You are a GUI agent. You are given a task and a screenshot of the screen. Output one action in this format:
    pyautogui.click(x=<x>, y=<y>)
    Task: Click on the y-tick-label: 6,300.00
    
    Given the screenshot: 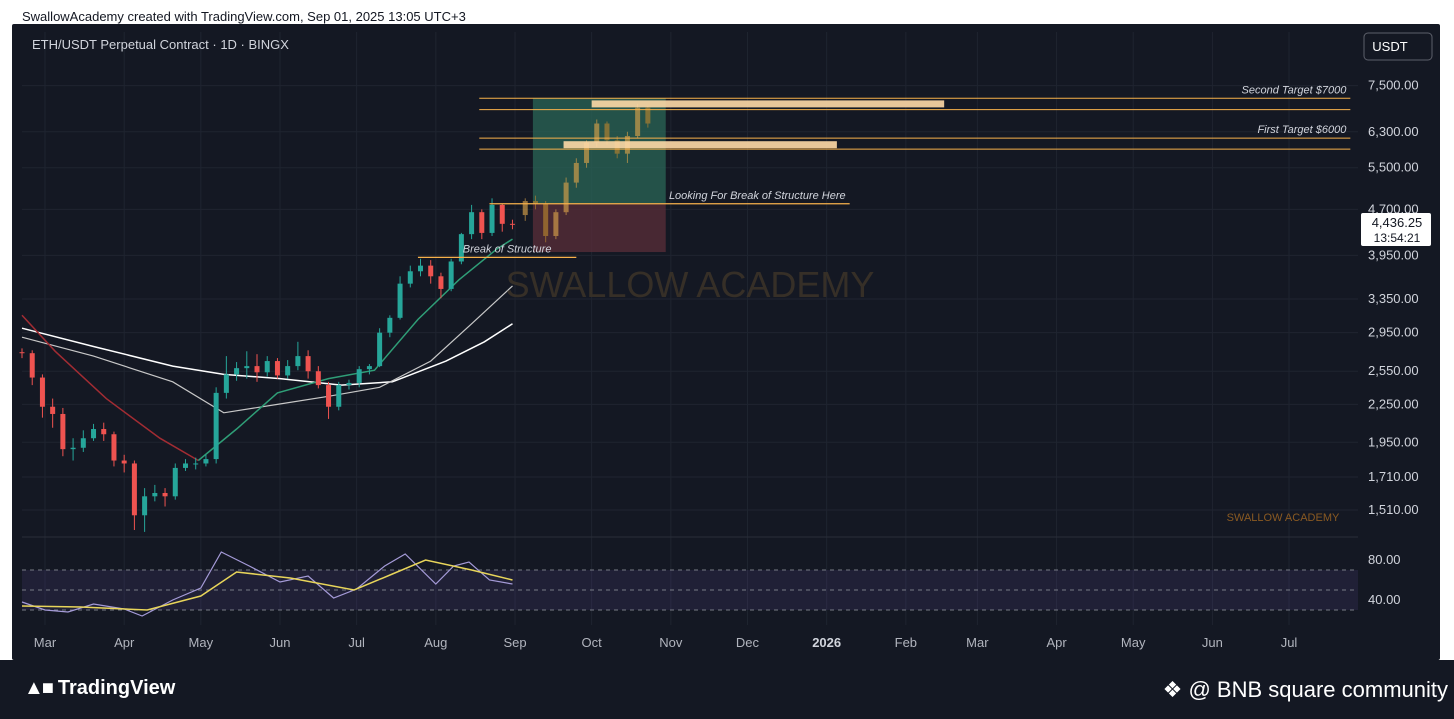 What is the action you would take?
    pyautogui.click(x=1393, y=131)
    